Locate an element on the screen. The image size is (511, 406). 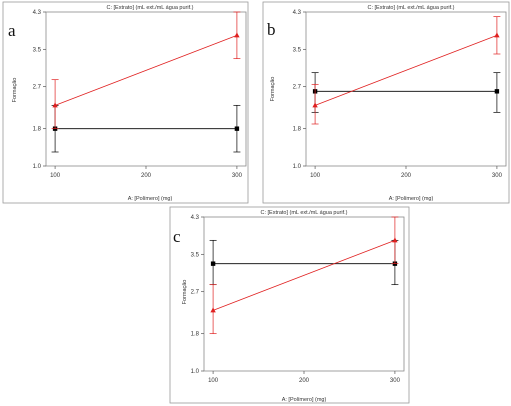
panel-label: c is located at coordinates (177, 236).